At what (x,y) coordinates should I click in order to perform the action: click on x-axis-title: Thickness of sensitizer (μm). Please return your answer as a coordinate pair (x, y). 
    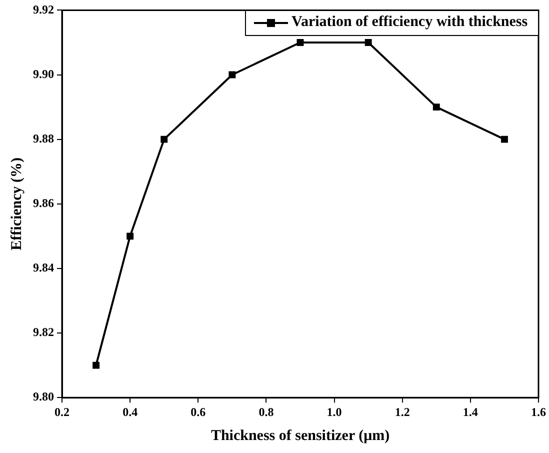
    Looking at the image, I should click on (300, 436).